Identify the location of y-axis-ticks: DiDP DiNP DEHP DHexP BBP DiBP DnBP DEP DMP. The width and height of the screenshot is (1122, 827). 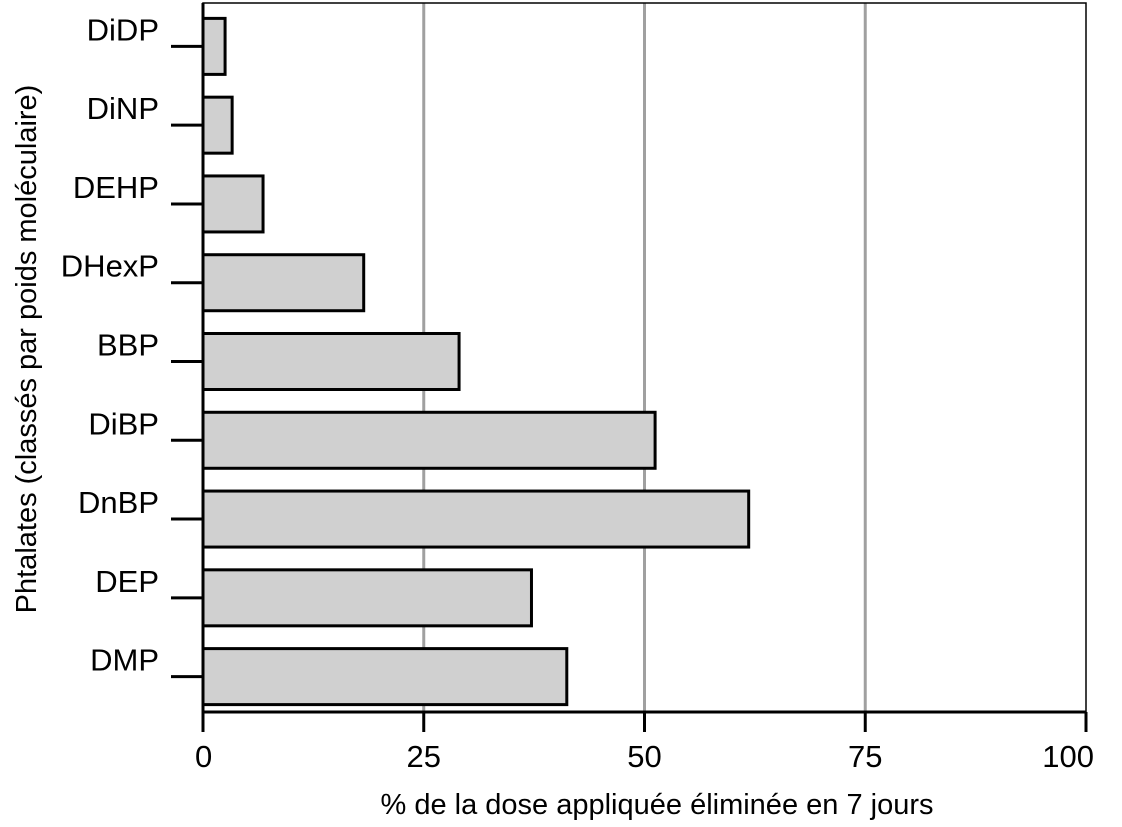
(132, 345).